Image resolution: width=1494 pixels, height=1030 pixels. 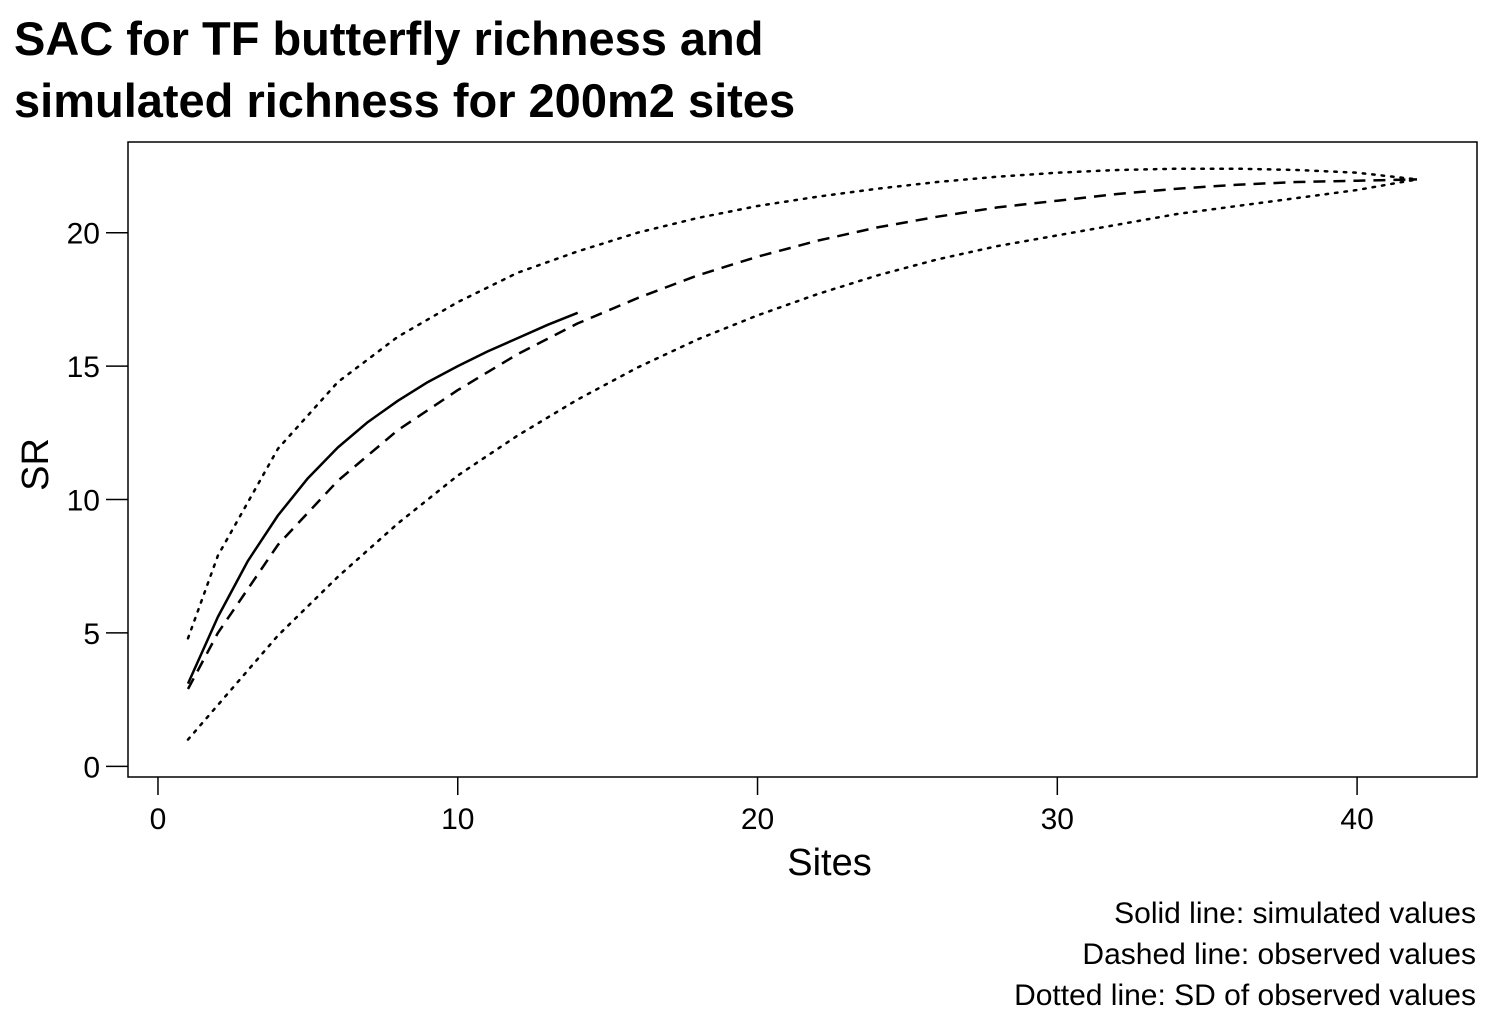 I want to click on x-tick-label: 0, so click(x=158, y=819).